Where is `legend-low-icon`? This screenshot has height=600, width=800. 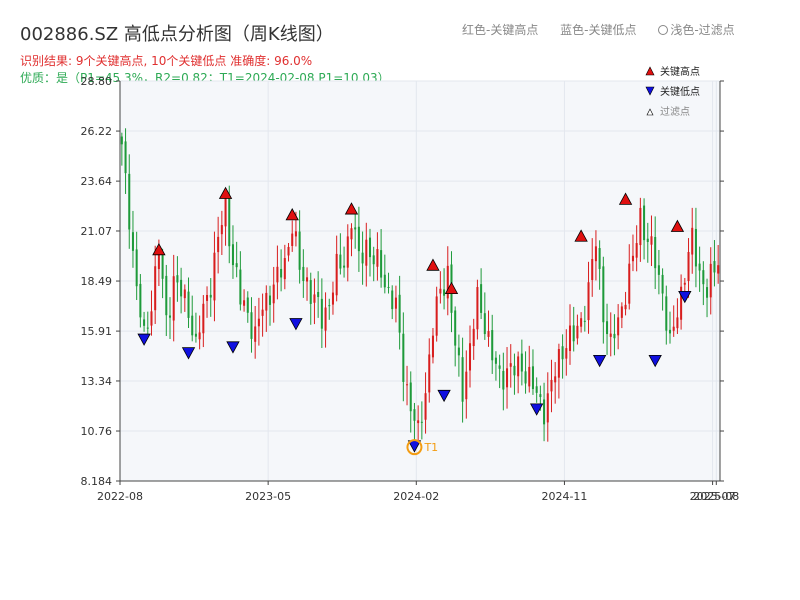 legend-low-icon is located at coordinates (650, 91).